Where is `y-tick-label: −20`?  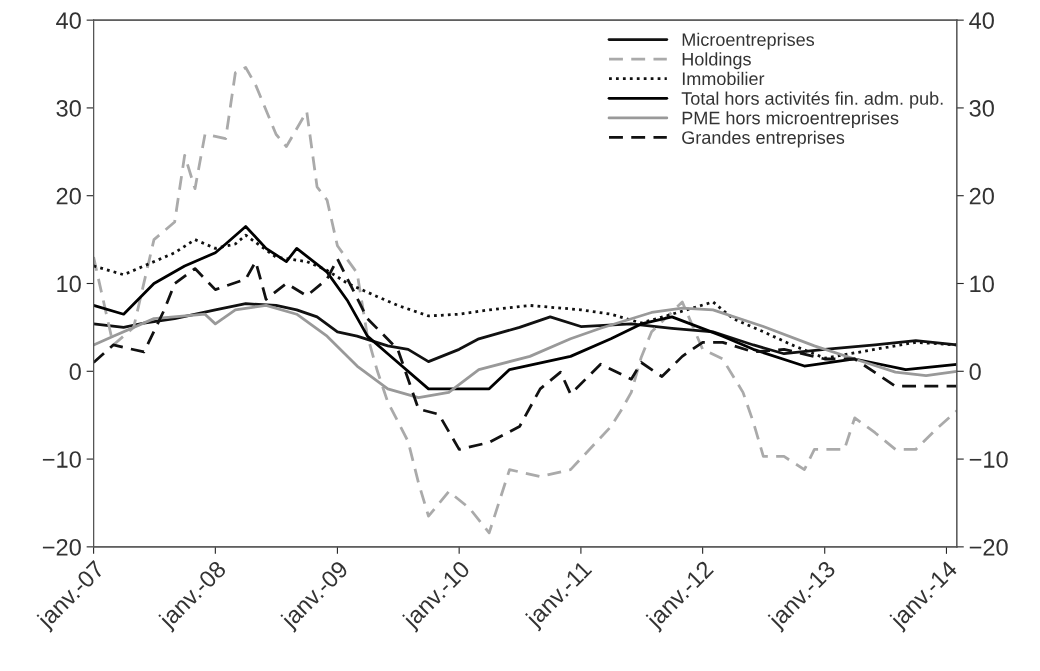
y-tick-label: −20 is located at coordinates (61, 547).